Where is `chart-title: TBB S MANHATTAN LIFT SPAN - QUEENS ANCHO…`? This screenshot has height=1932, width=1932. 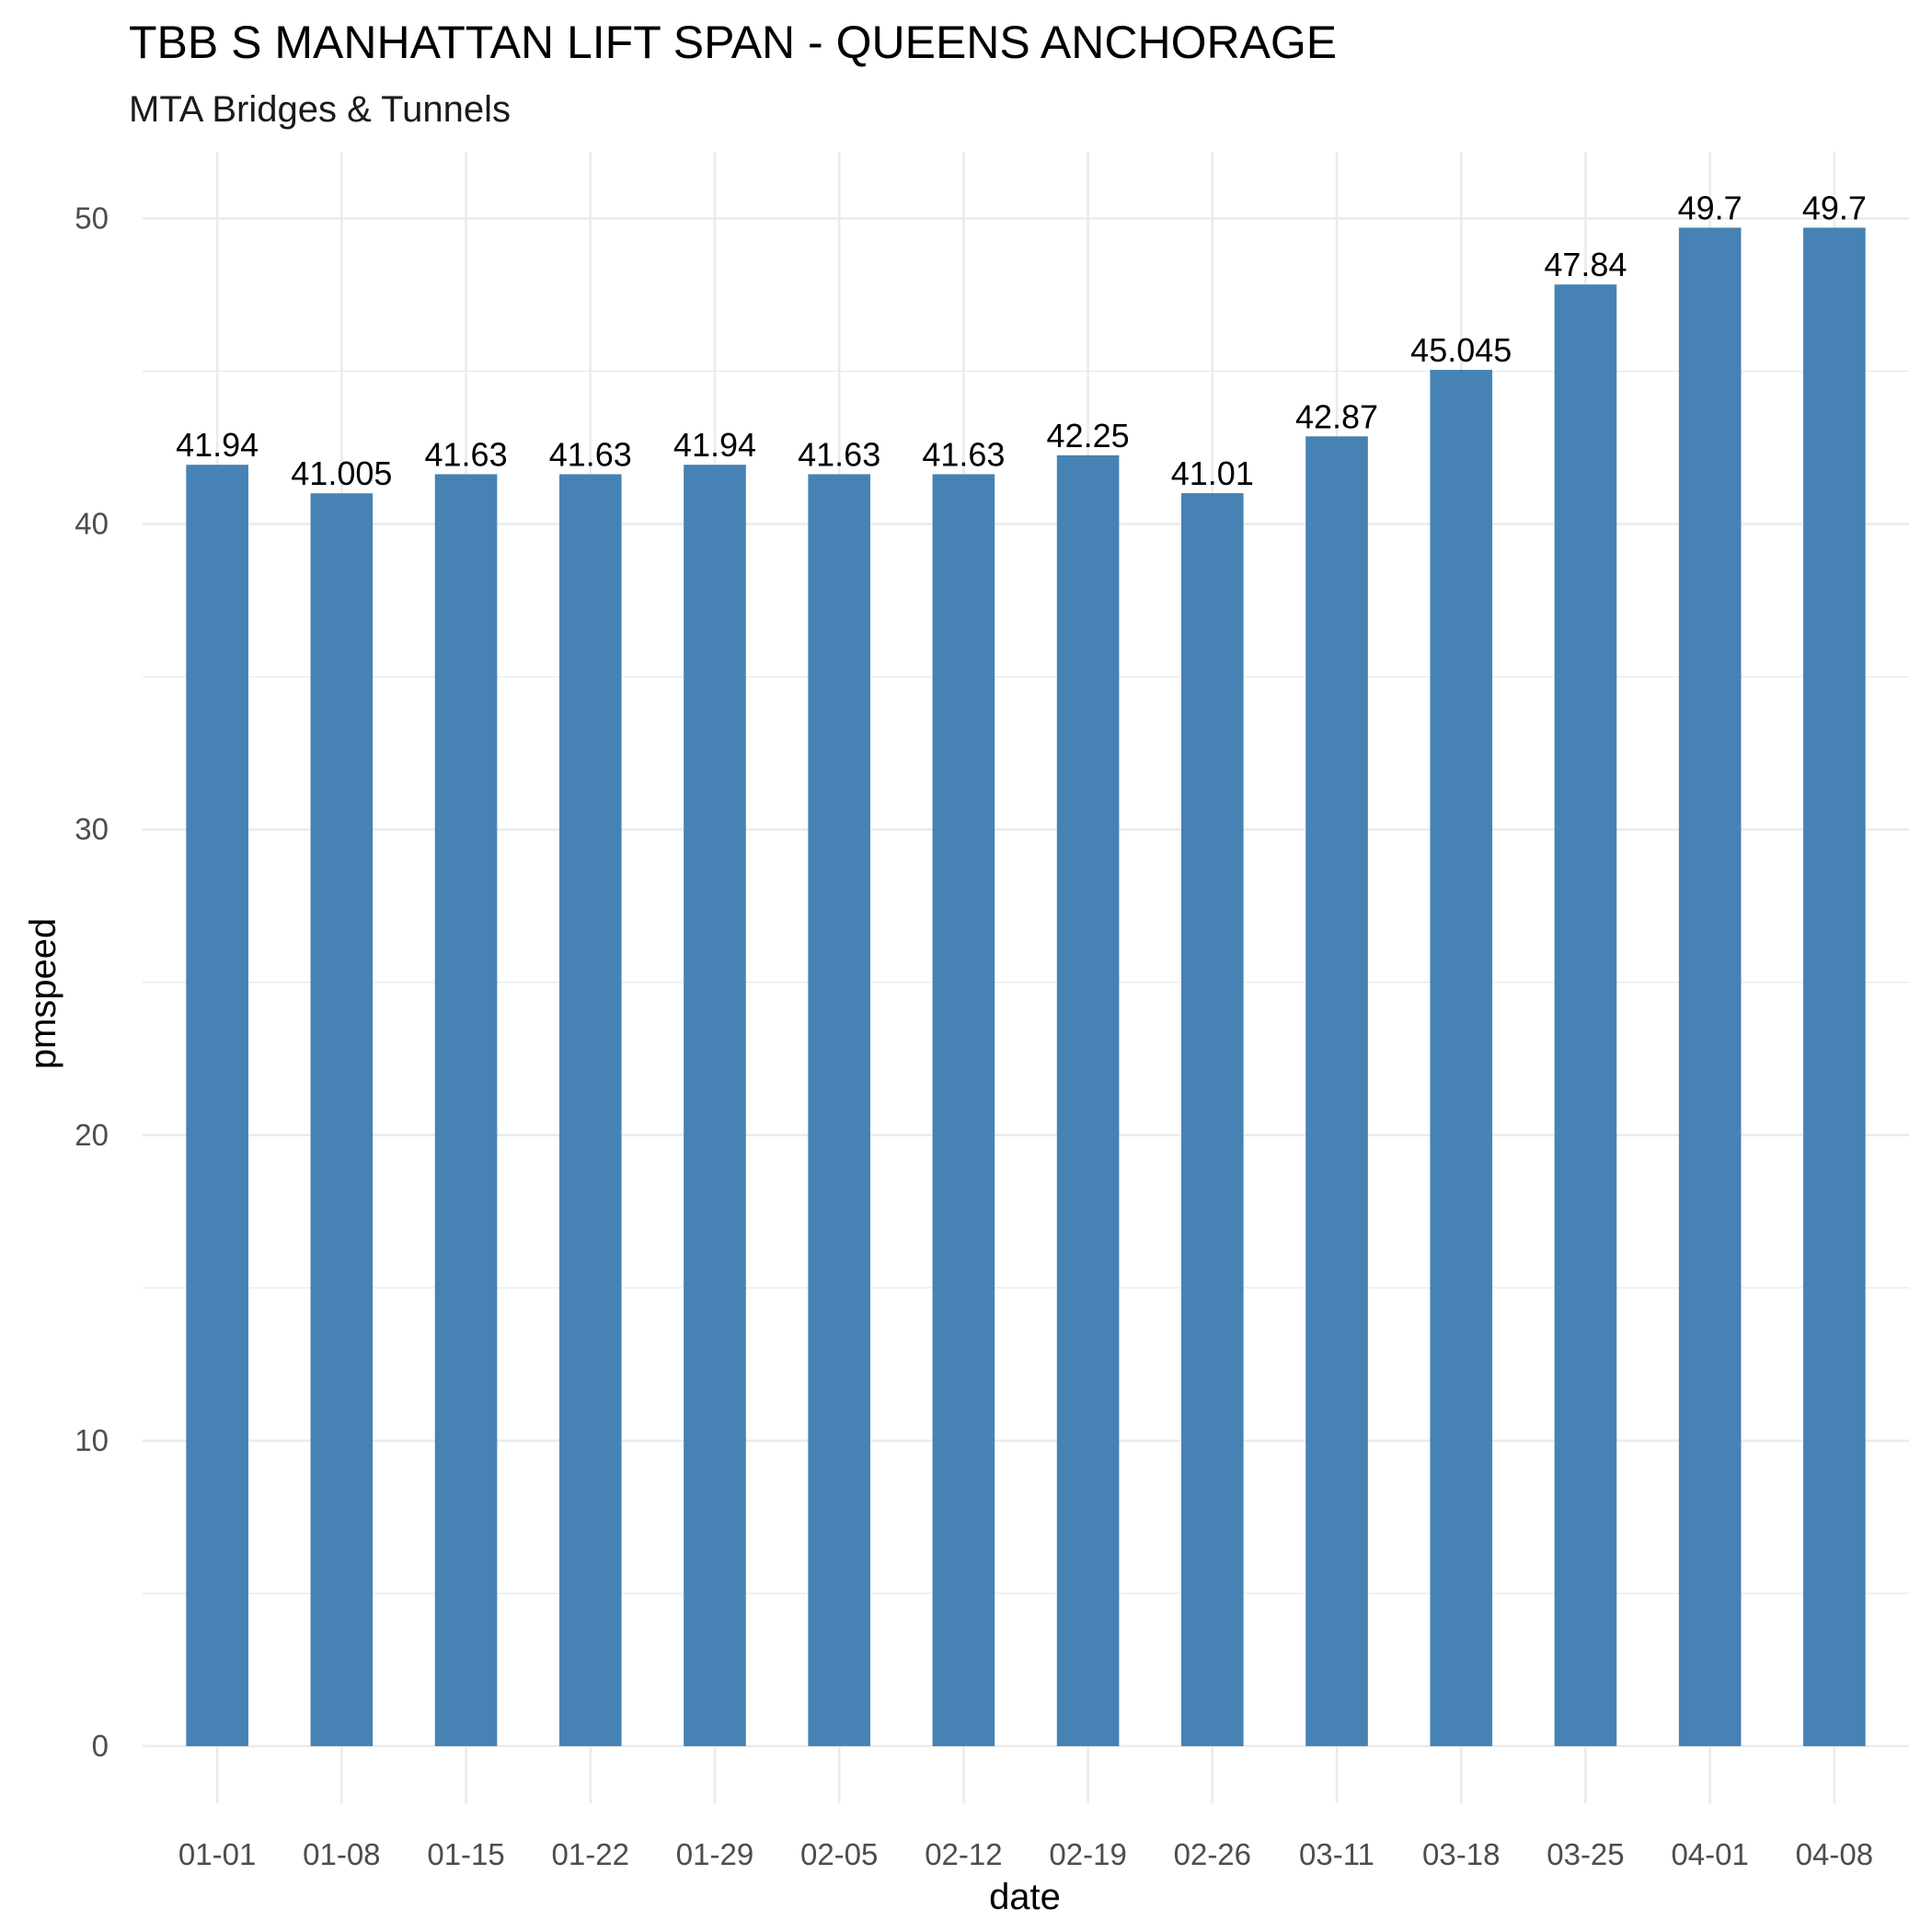
chart-title: TBB S MANHATTAN LIFT SPAN - QUEENS ANCHO… is located at coordinates (733, 42).